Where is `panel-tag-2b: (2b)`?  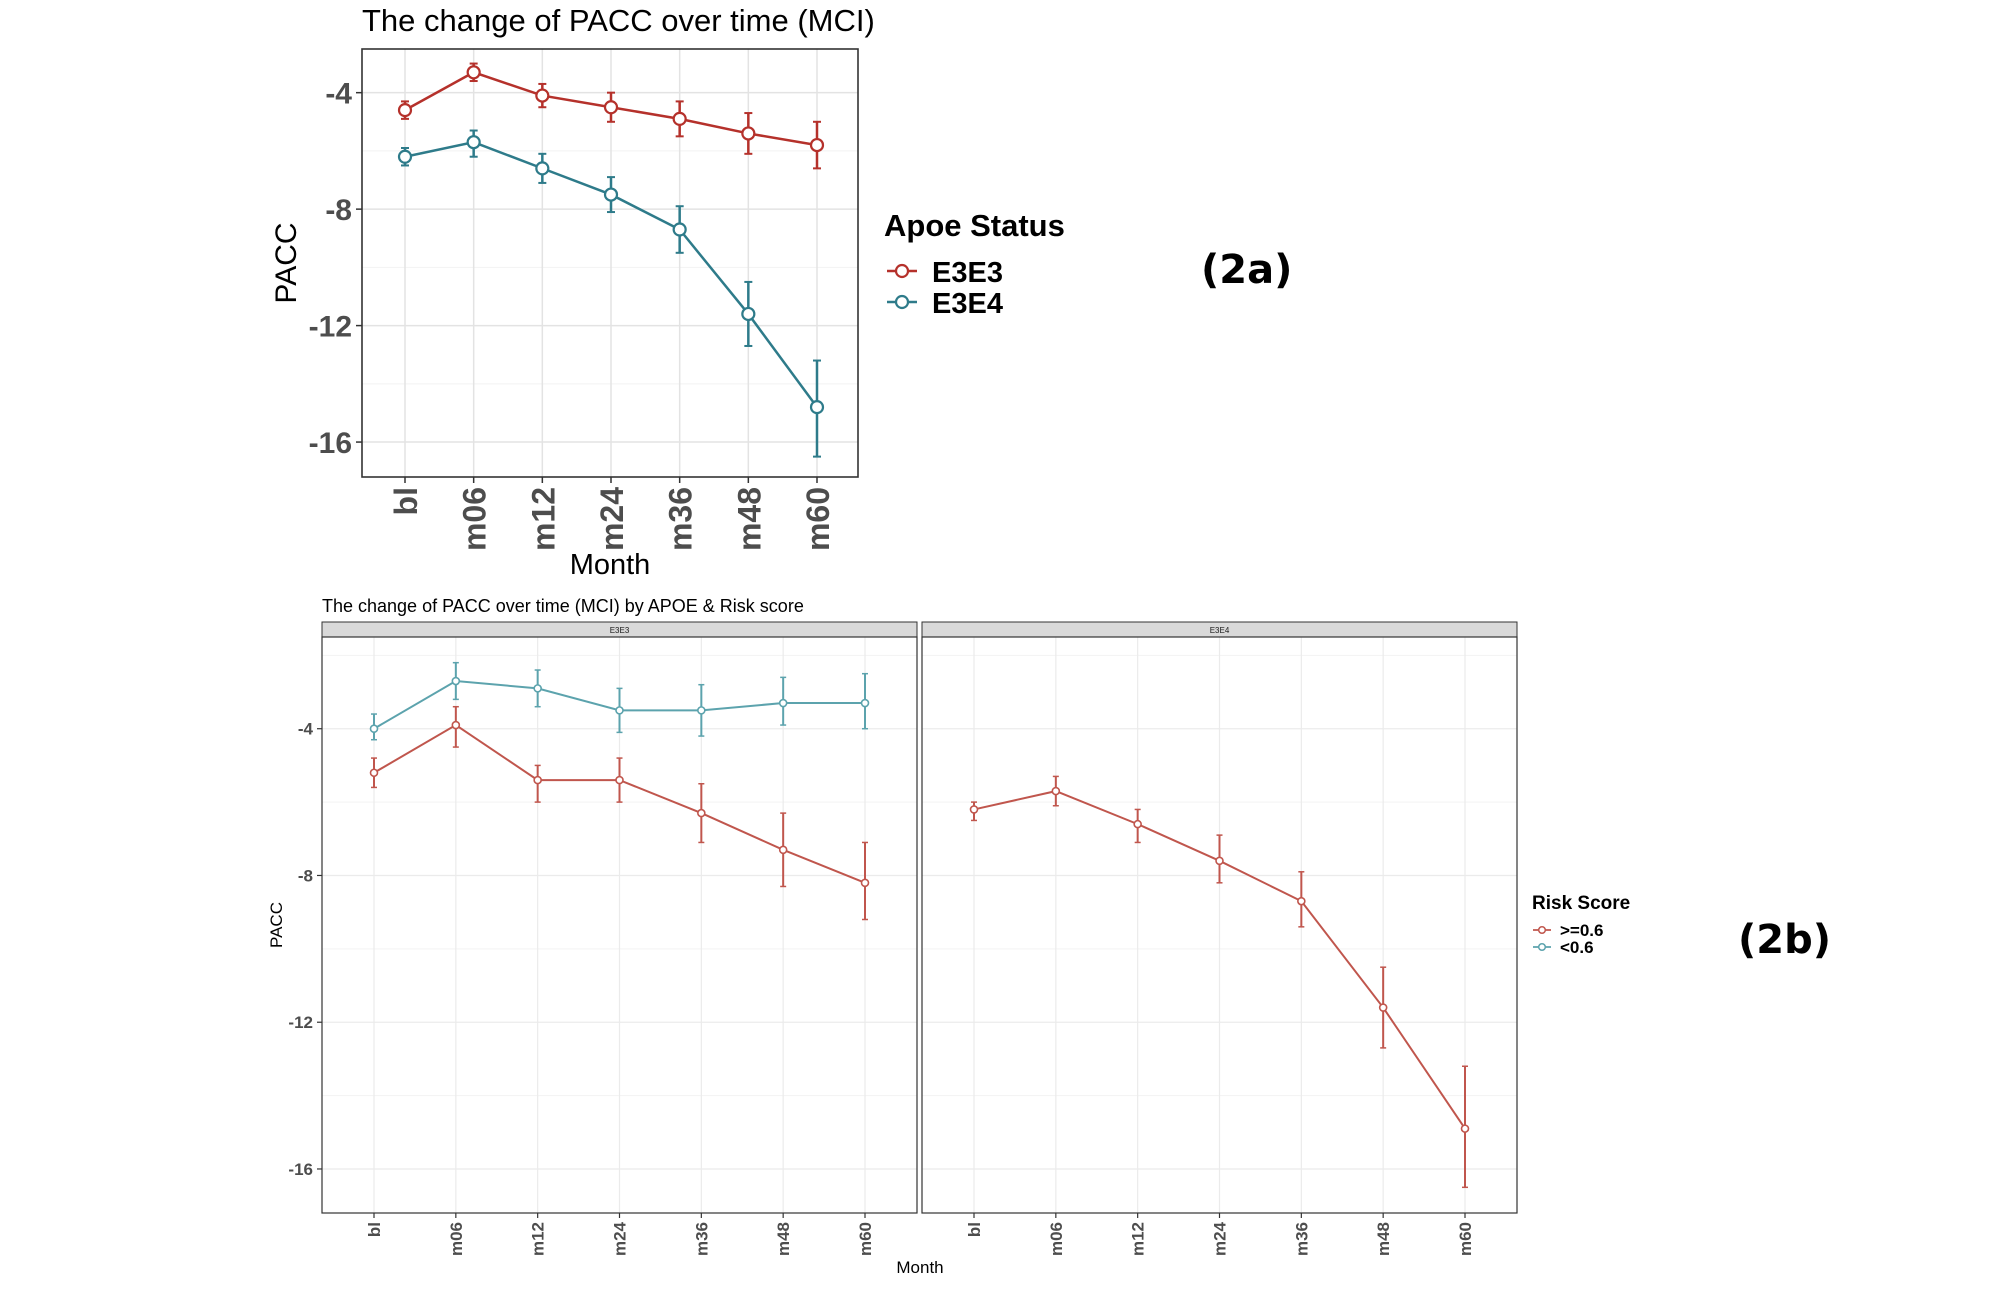
panel-tag-2b: (2b) is located at coordinates (1785, 940).